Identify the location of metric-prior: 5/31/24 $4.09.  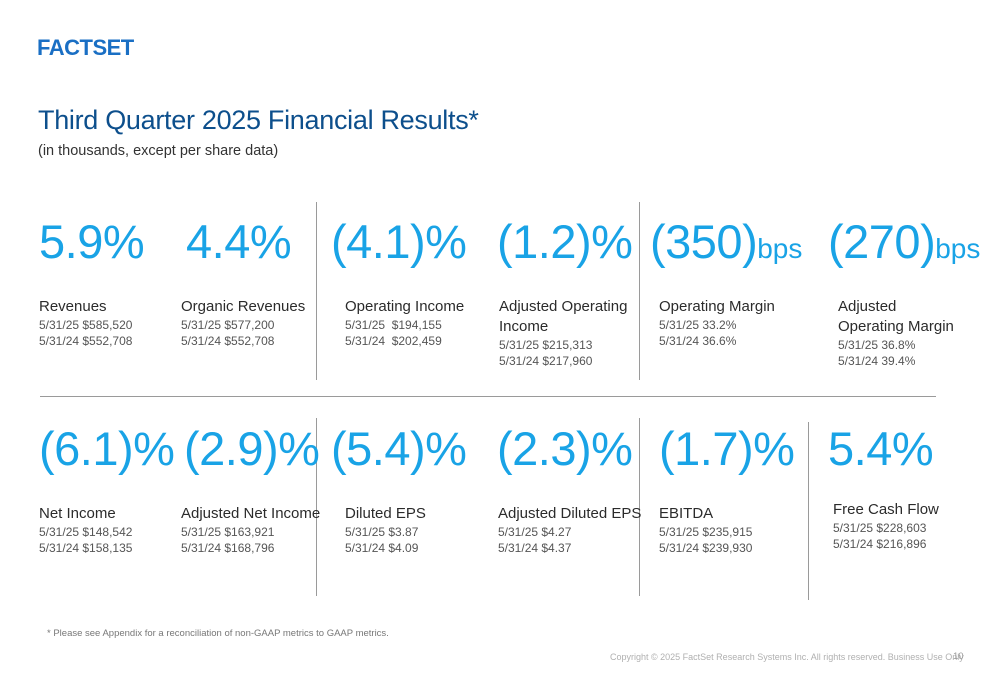
(382, 548).